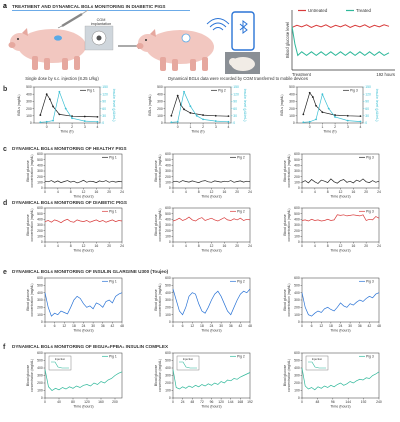 This screenshot has width=400, height=422. Describe the element at coordinates (348, 127) in the screenshot. I see `x-tick-label: 3` at that location.